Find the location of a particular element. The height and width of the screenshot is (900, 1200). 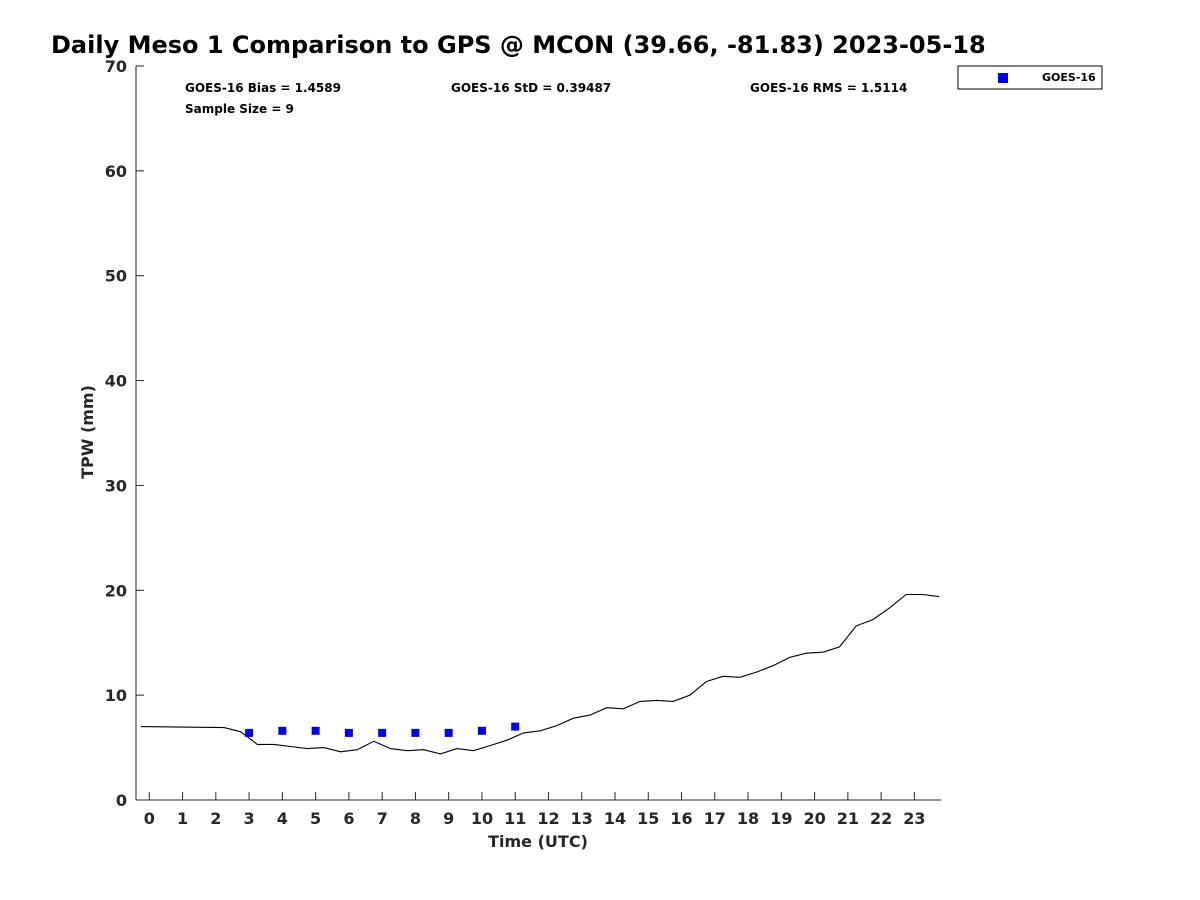

gps-tpw-line is located at coordinates (540, 674).